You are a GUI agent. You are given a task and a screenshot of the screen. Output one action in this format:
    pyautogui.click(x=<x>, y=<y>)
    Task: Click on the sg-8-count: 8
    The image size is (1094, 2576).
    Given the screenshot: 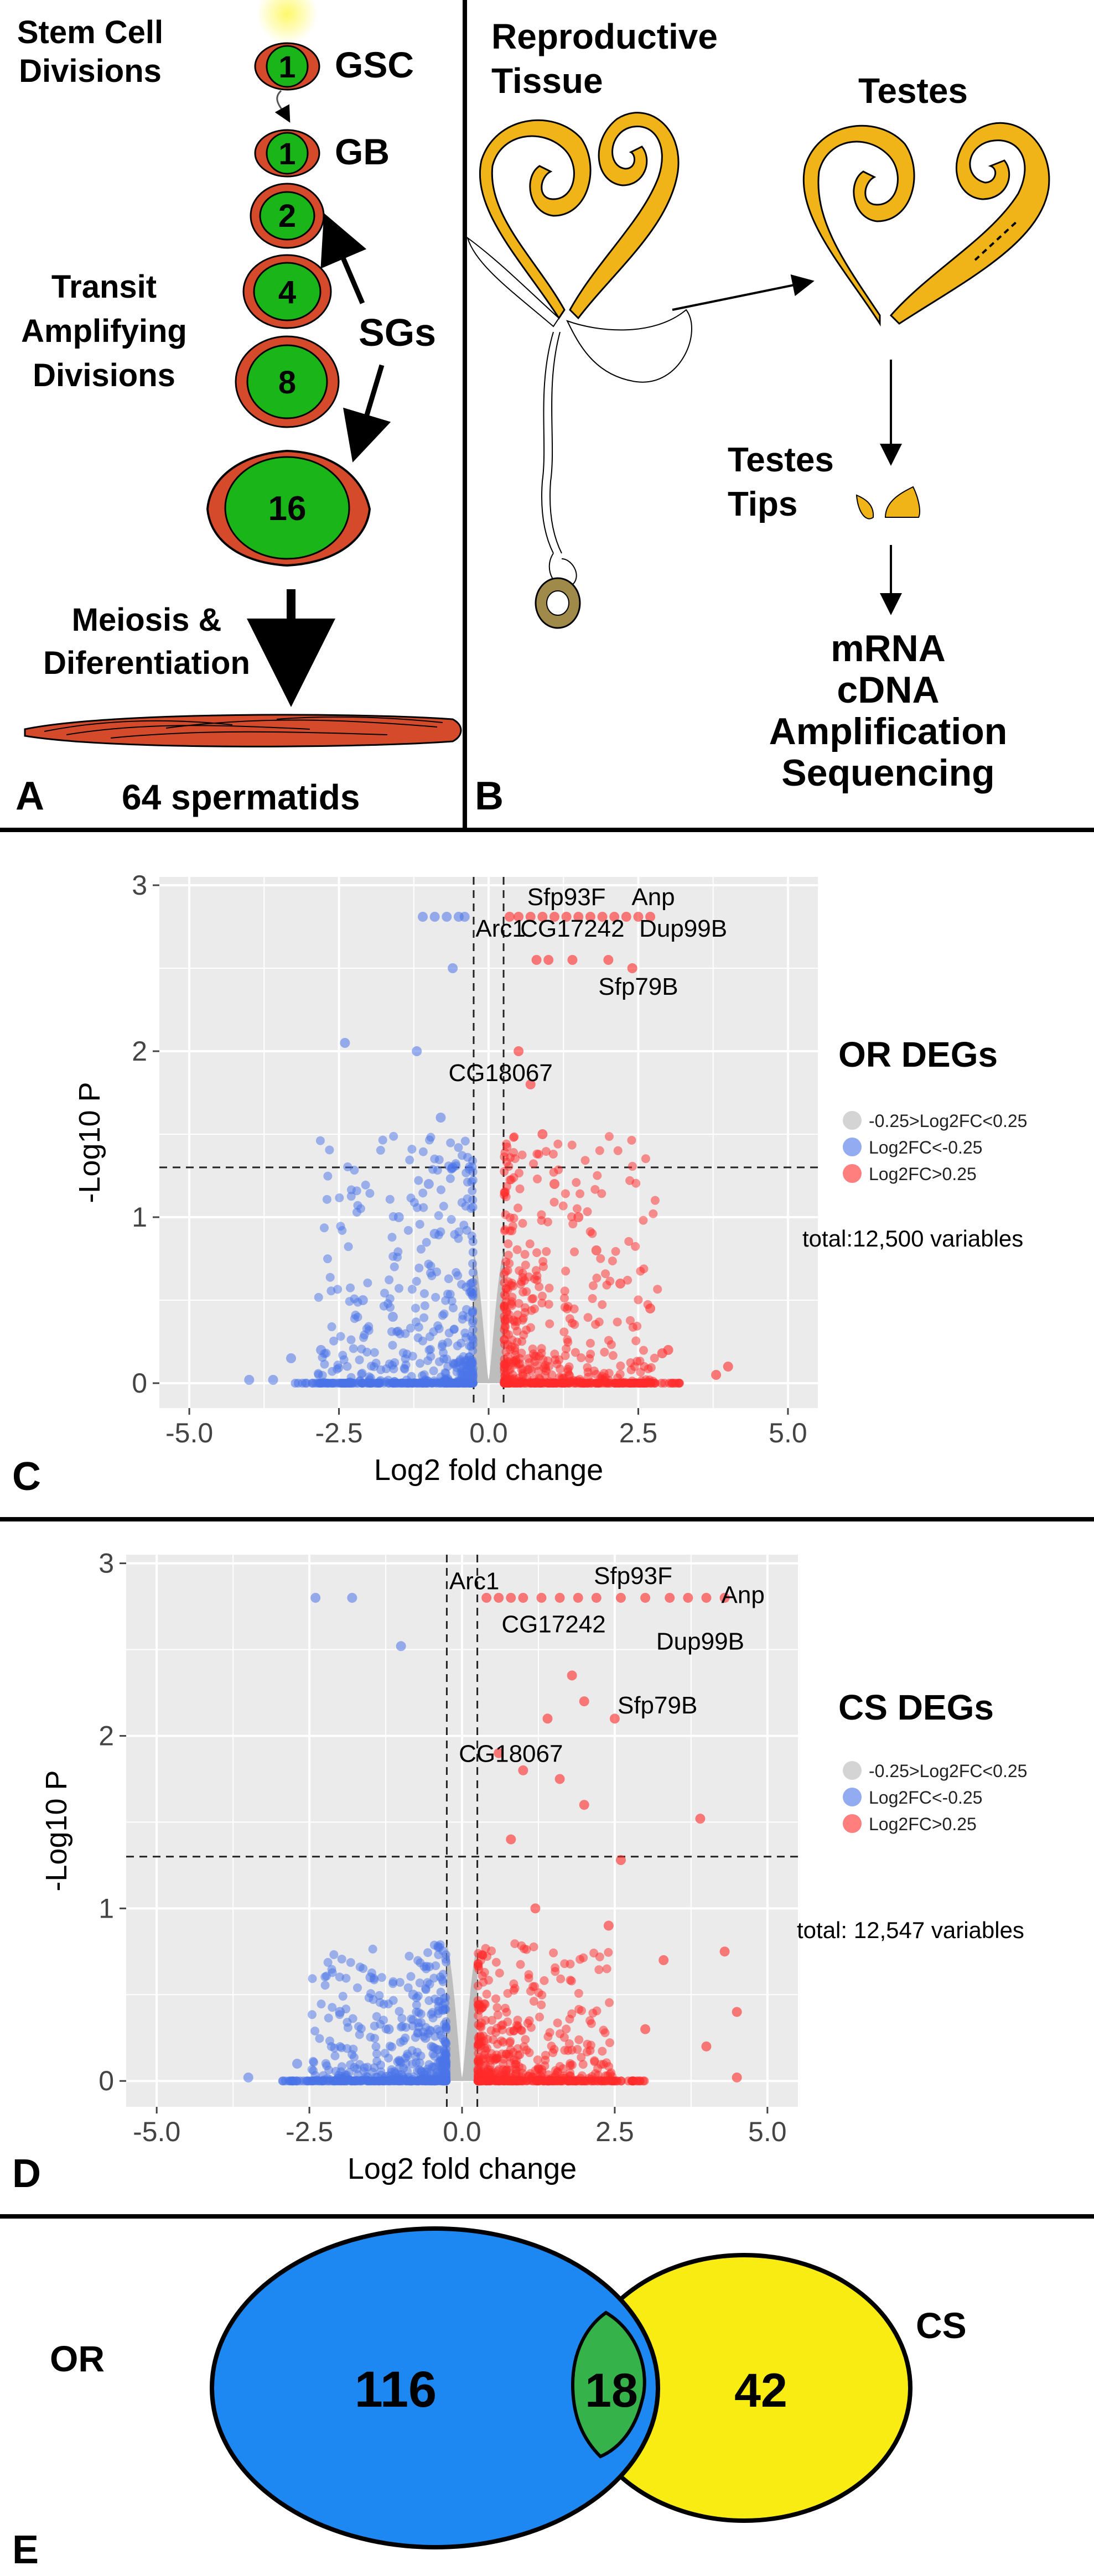 What is the action you would take?
    pyautogui.click(x=287, y=383)
    